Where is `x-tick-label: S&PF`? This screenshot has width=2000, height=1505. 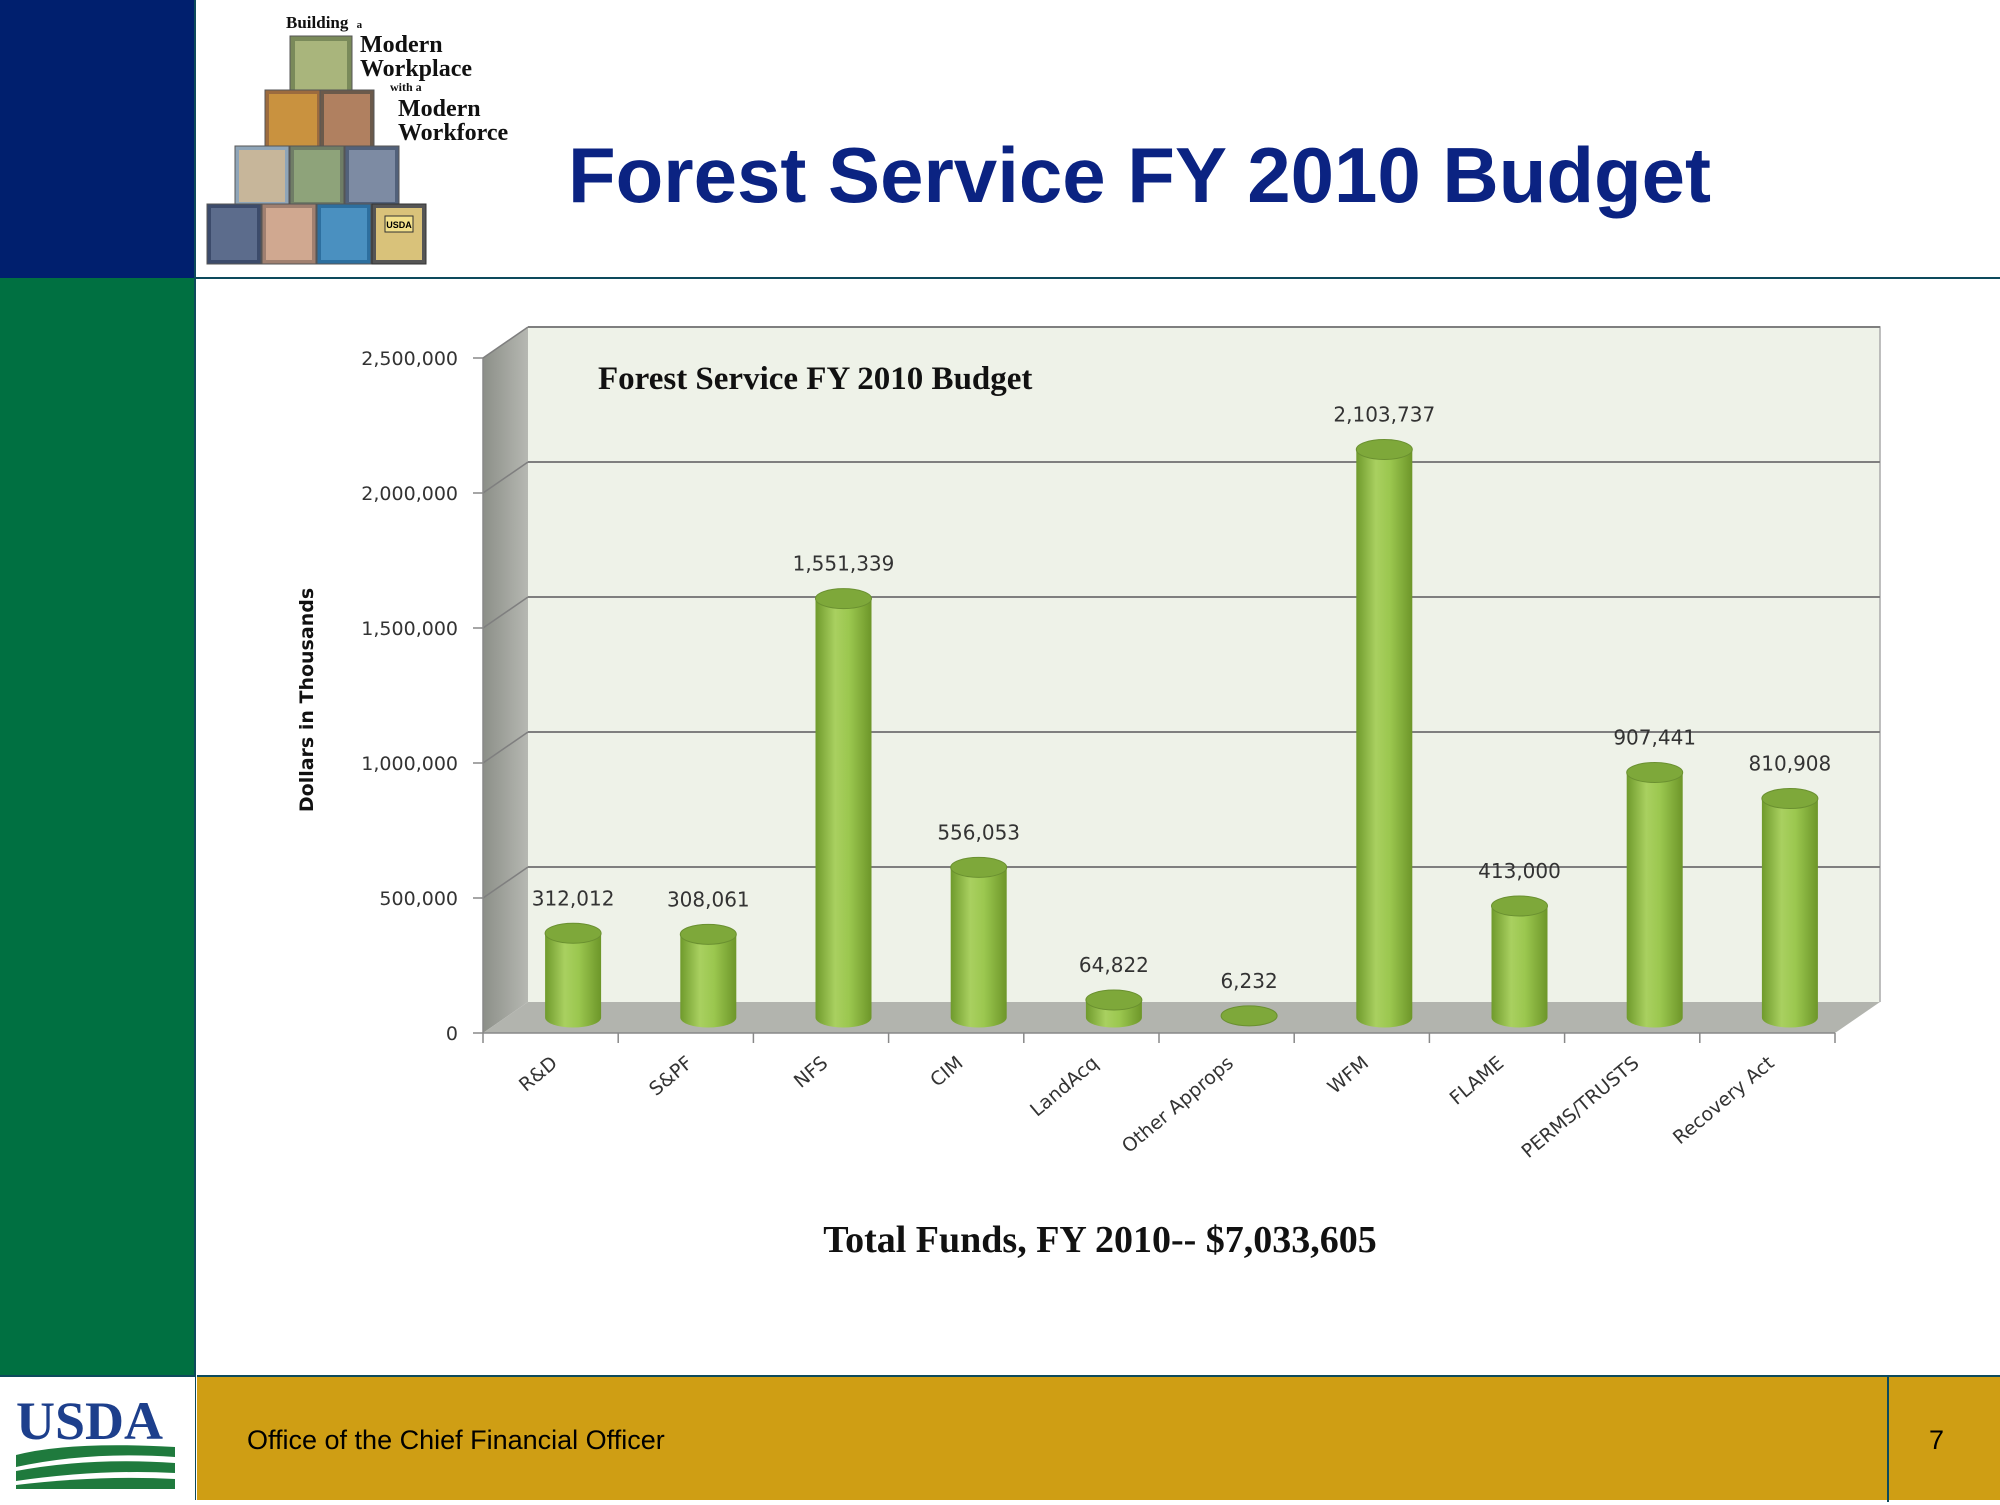 x-tick-label: S&PF is located at coordinates (671, 1076).